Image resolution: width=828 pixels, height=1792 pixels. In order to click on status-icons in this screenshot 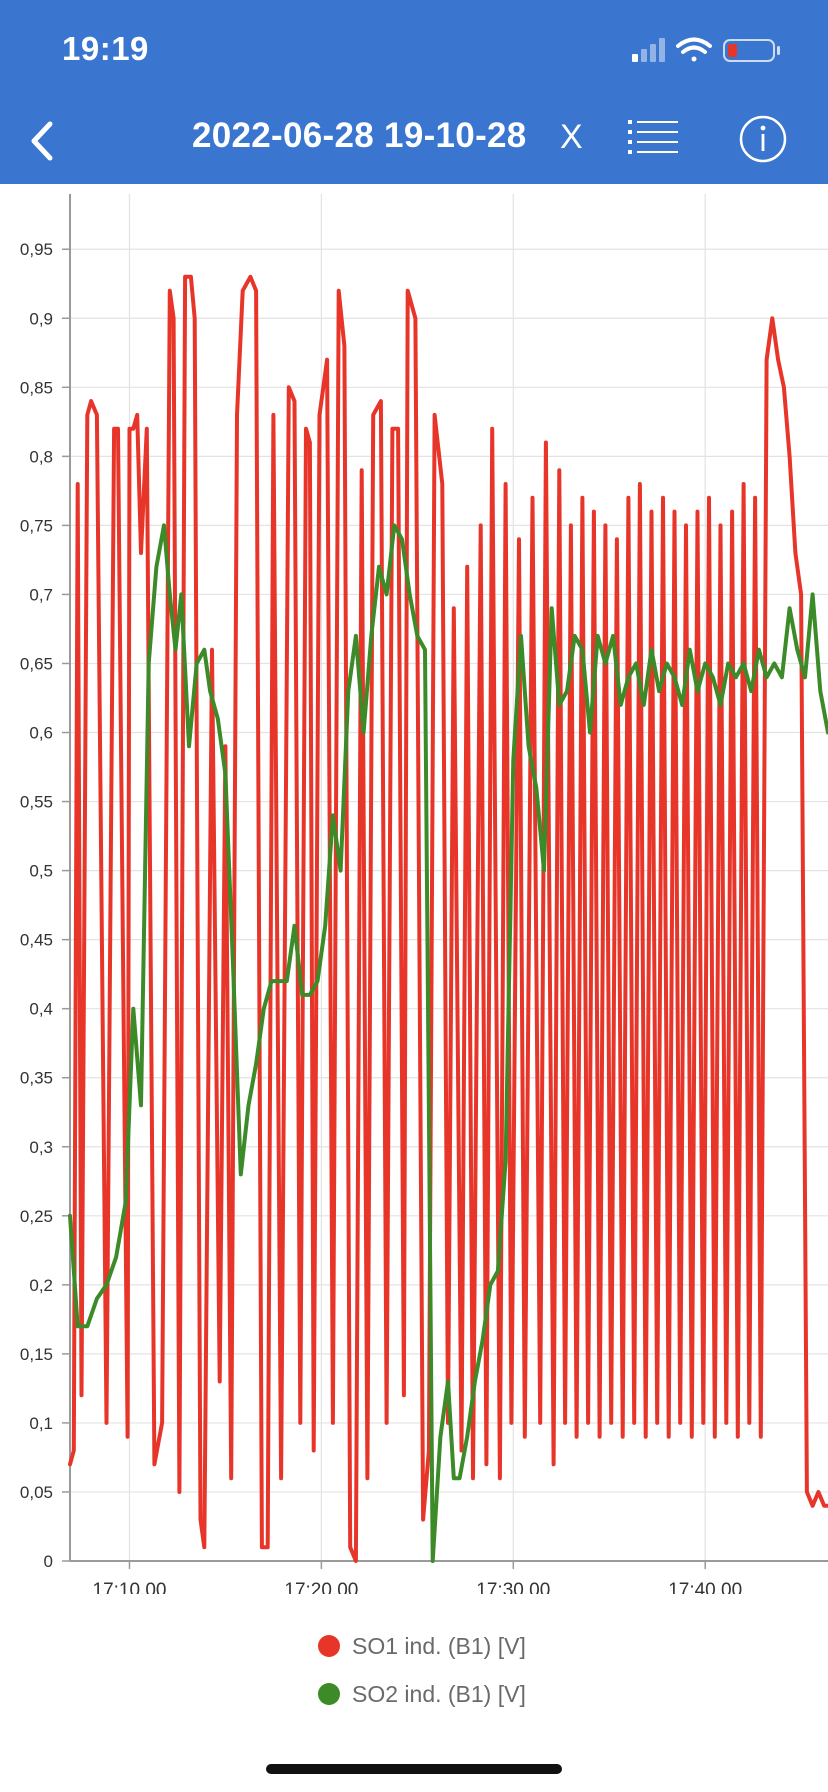, I will do `click(706, 49)`.